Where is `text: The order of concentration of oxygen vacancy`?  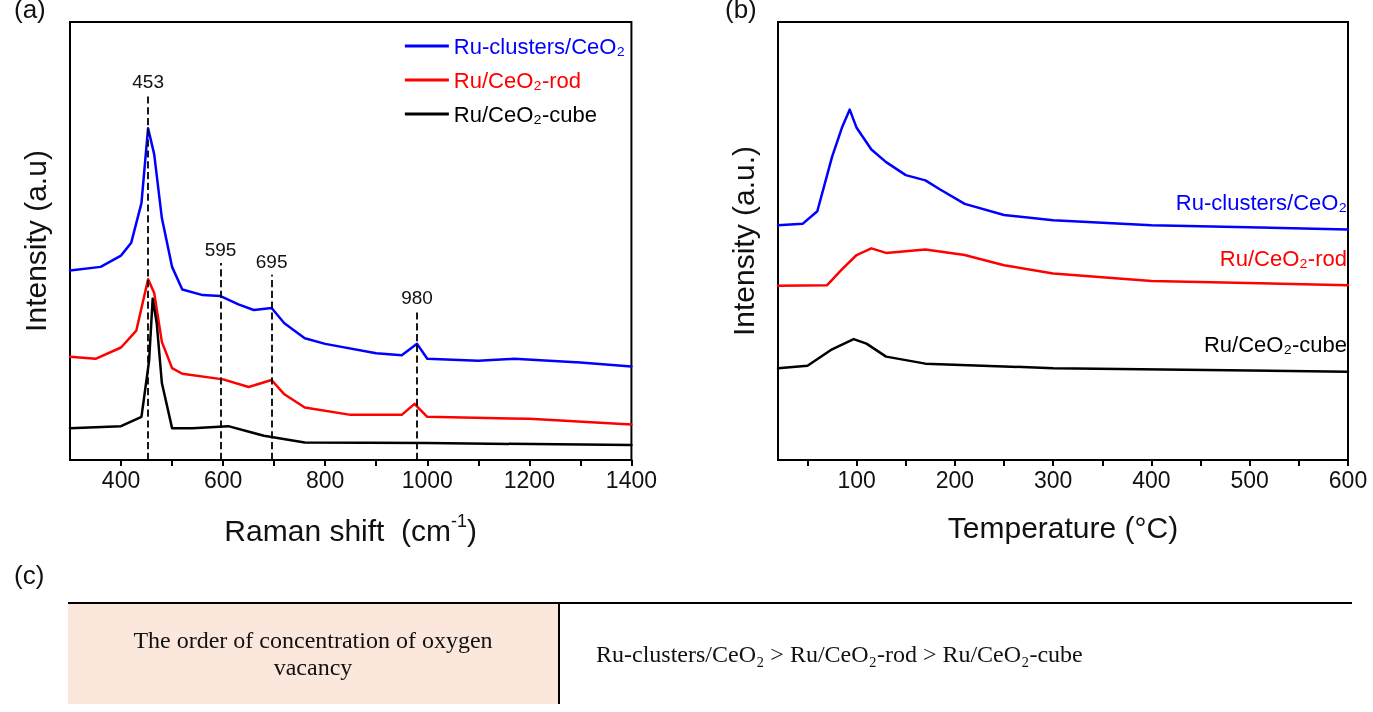
text: The order of concentration of oxygen vacancy is located at coordinates (313, 653).